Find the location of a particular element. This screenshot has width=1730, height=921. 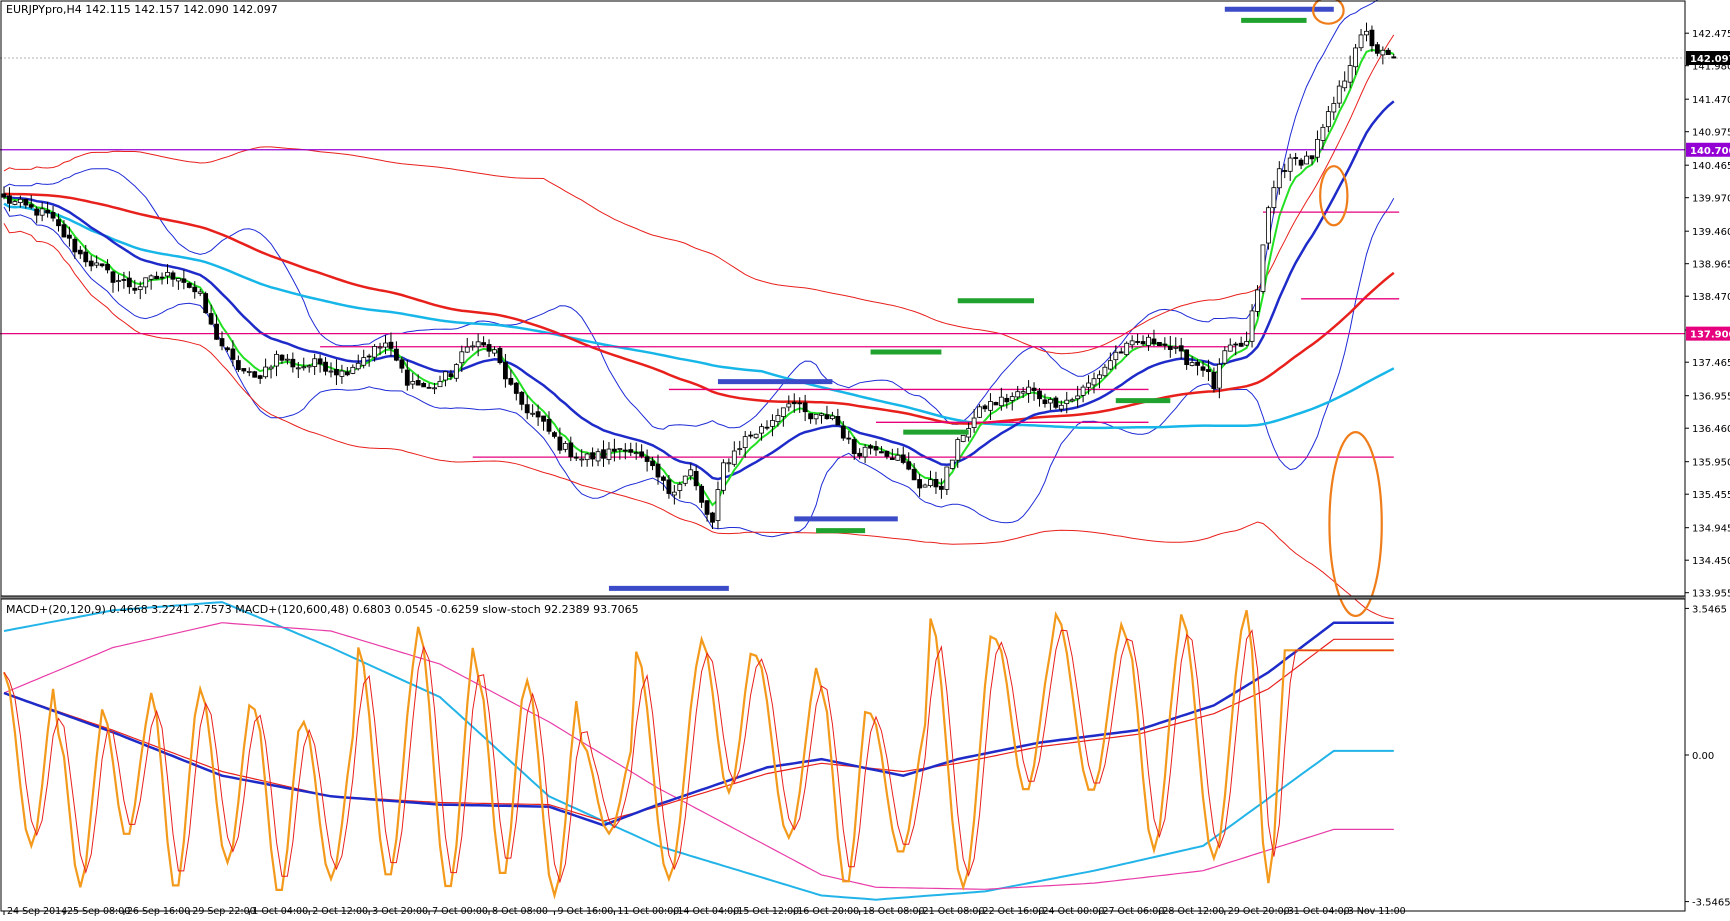

time-axis-label: 16 Oct 20:00 is located at coordinates (828, 911).